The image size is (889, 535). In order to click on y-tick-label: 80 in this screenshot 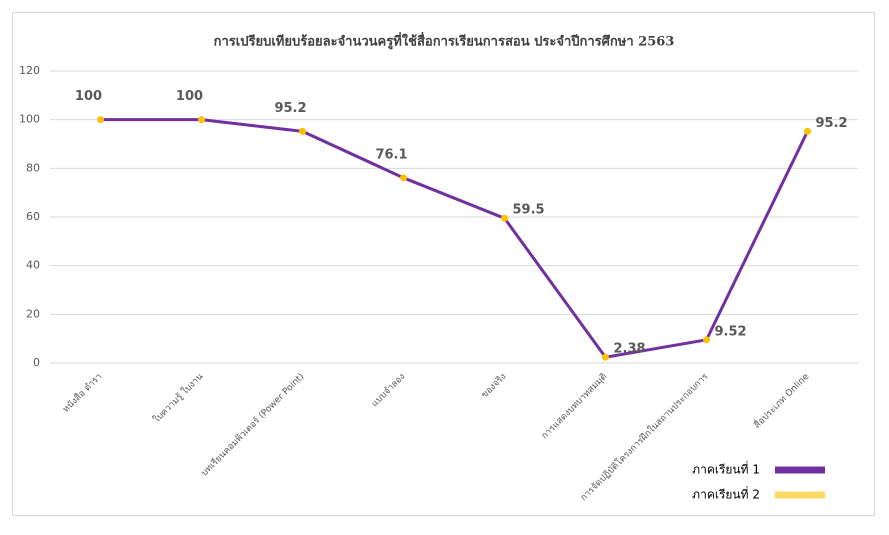, I will do `click(33, 167)`.